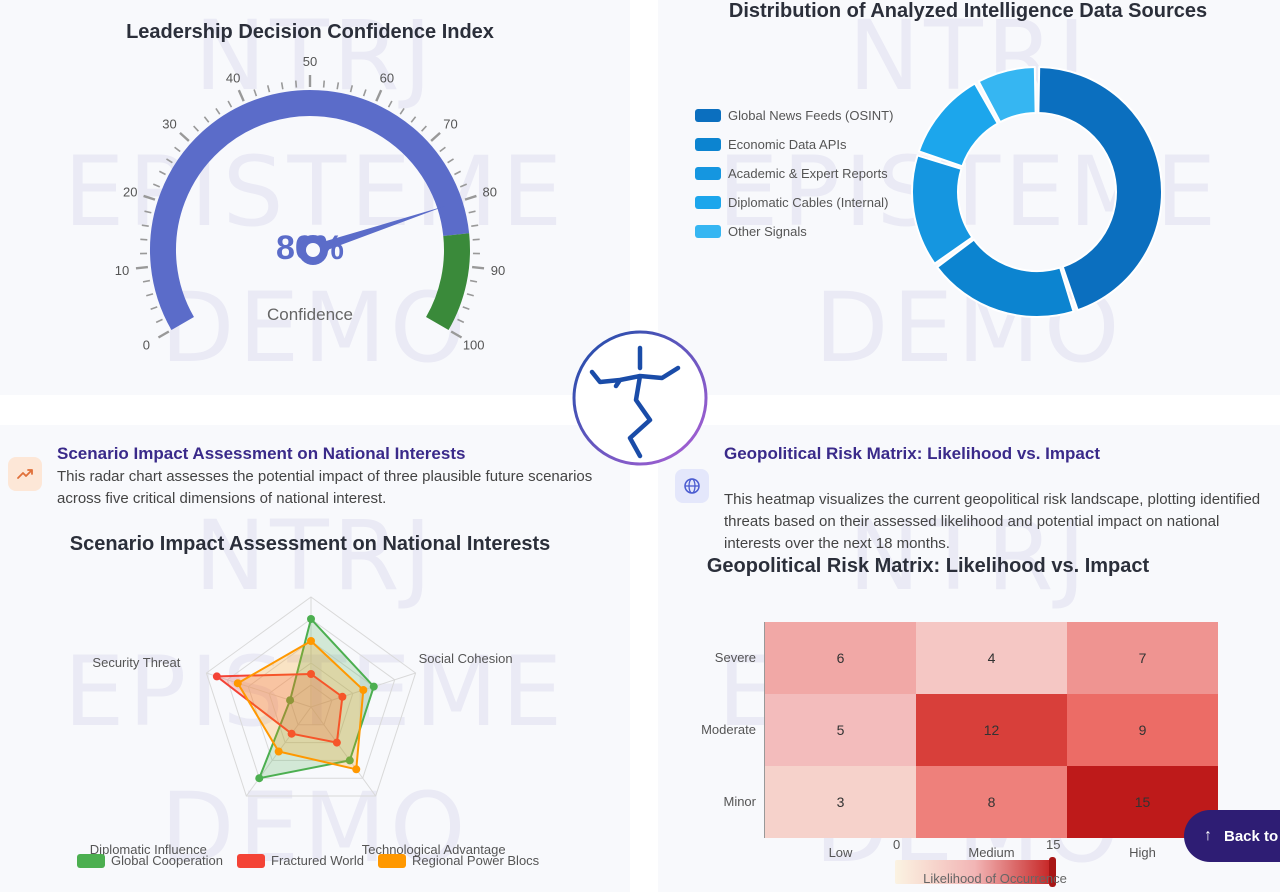  Describe the element at coordinates (767, 231) in the screenshot. I see `legend-label: Other Signals` at that location.